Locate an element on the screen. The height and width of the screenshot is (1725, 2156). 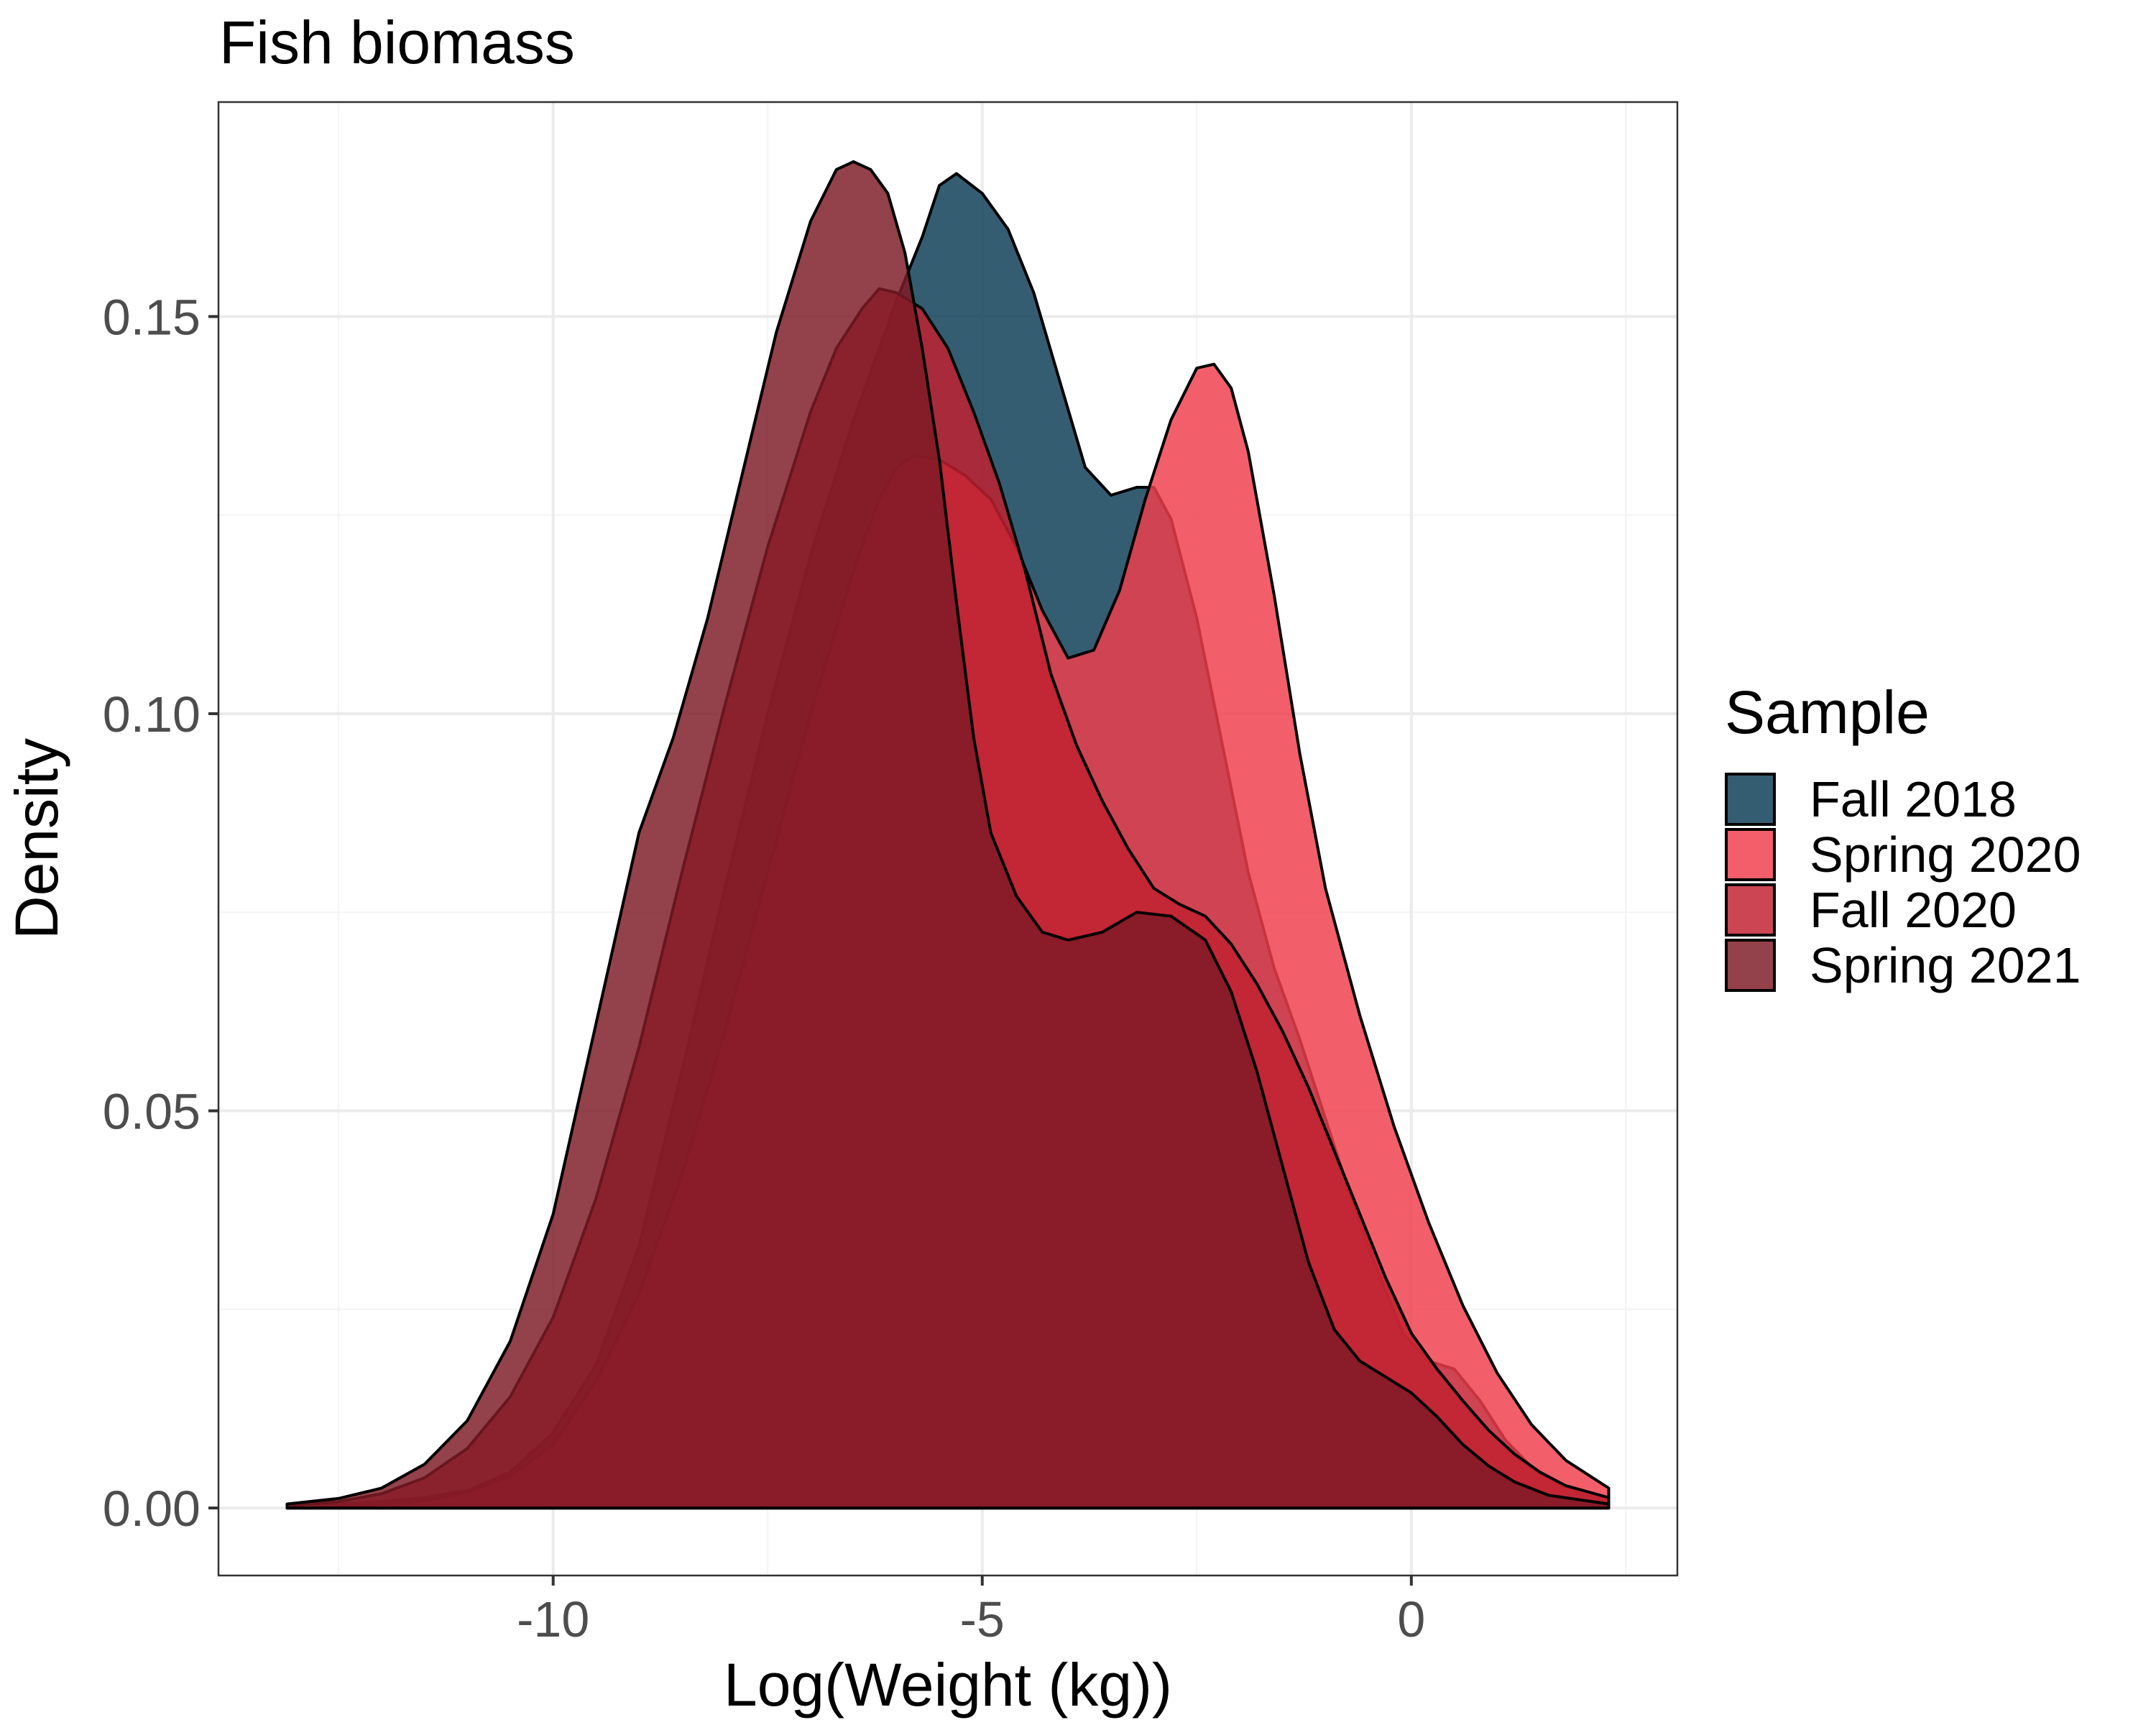
legend-item: Spring 2021 is located at coordinates (1903, 965).